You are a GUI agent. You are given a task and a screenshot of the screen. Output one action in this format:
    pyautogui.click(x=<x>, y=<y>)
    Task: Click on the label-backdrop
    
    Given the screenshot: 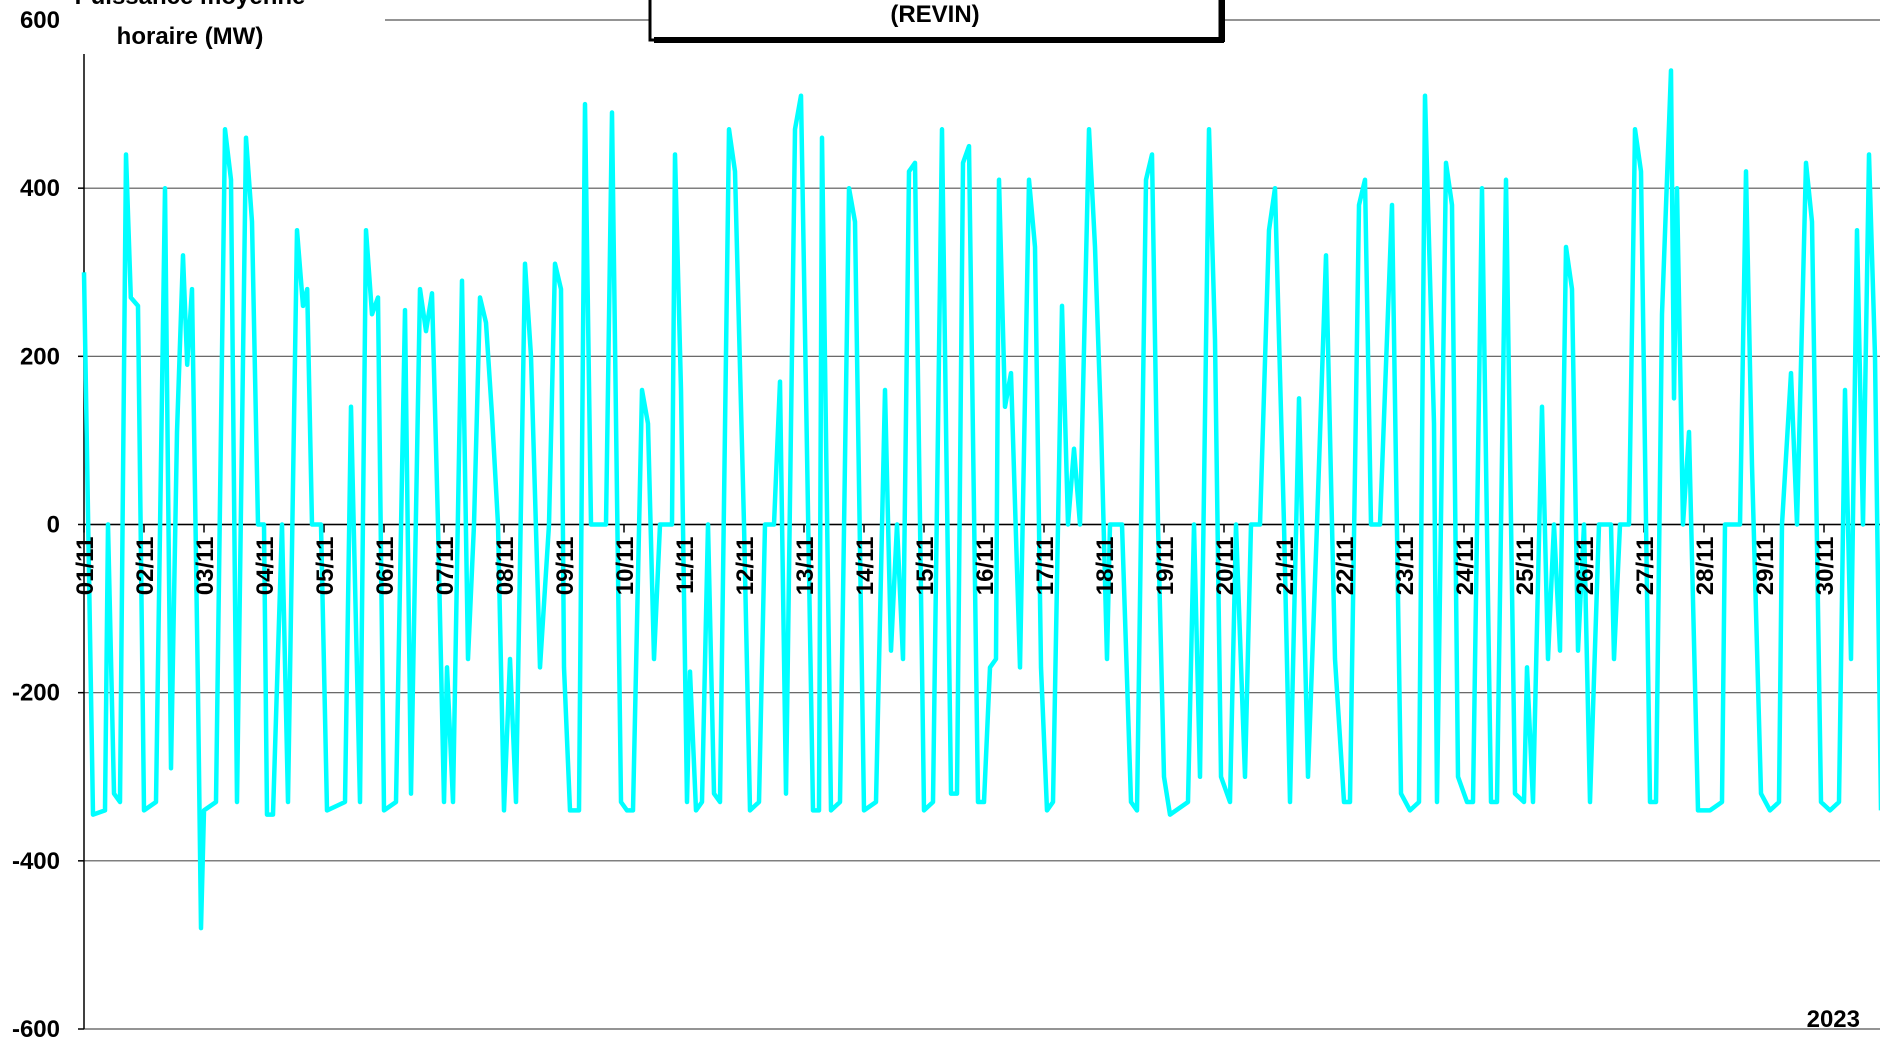 What is the action you would take?
    pyautogui.click(x=192, y=27)
    